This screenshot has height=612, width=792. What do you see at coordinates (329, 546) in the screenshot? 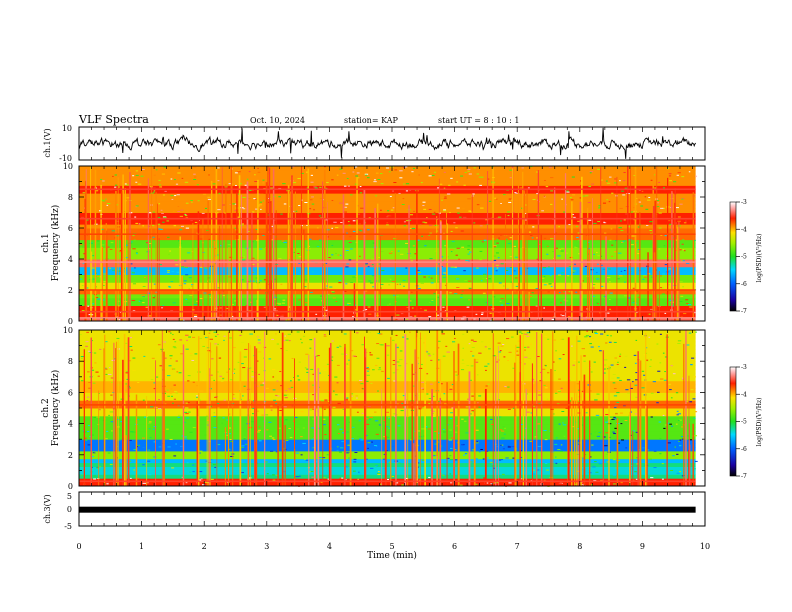
I see `time-tick-label: 4` at bounding box center [329, 546].